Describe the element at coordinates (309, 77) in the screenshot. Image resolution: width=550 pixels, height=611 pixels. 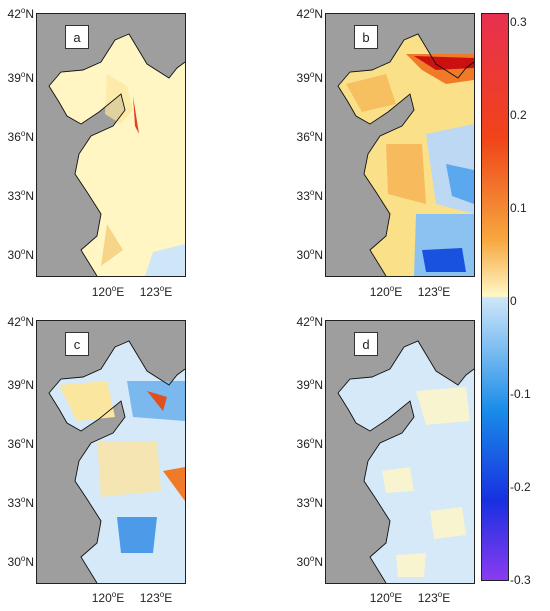
I see `lat-label-39-right: 39oN` at that location.